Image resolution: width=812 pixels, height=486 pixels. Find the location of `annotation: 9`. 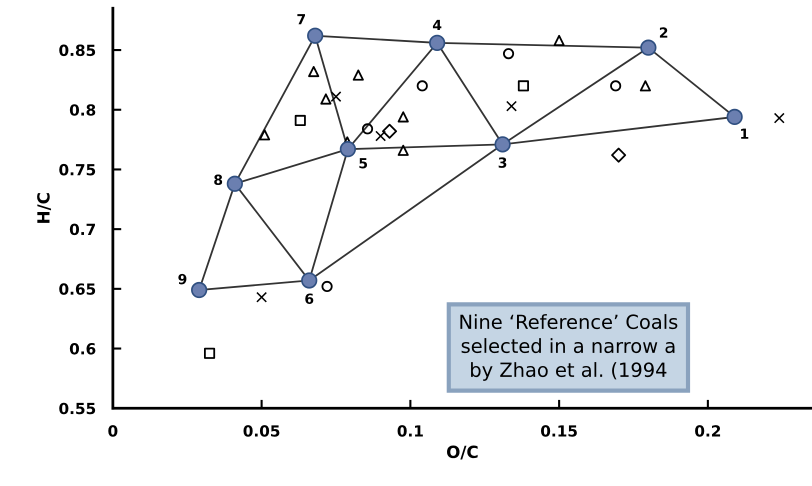

annotation: 9 is located at coordinates (182, 279).